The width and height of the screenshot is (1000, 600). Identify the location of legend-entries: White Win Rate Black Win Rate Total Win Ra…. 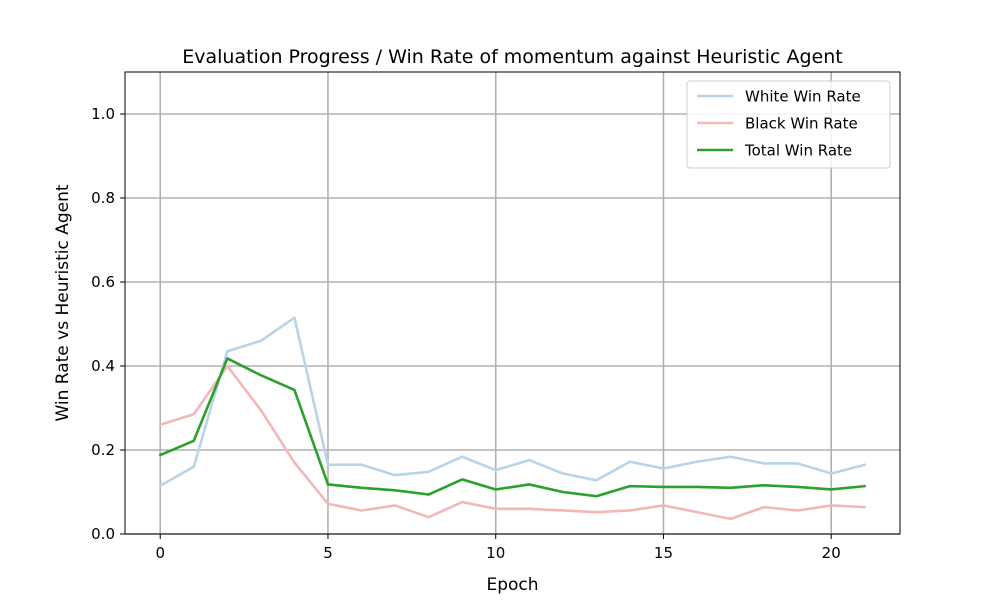
(779, 124).